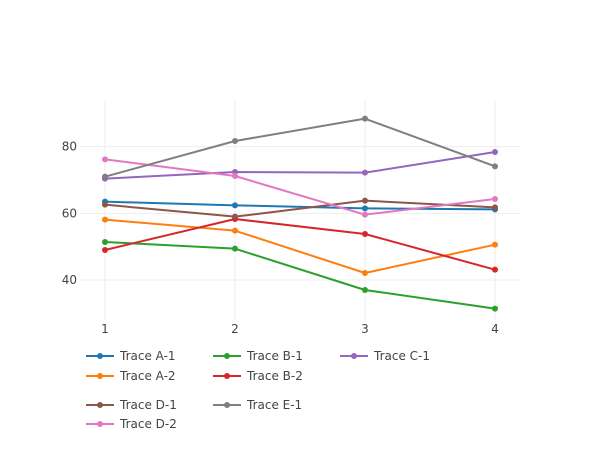  I want to click on legend-item: Trace C-1, so click(385, 356).